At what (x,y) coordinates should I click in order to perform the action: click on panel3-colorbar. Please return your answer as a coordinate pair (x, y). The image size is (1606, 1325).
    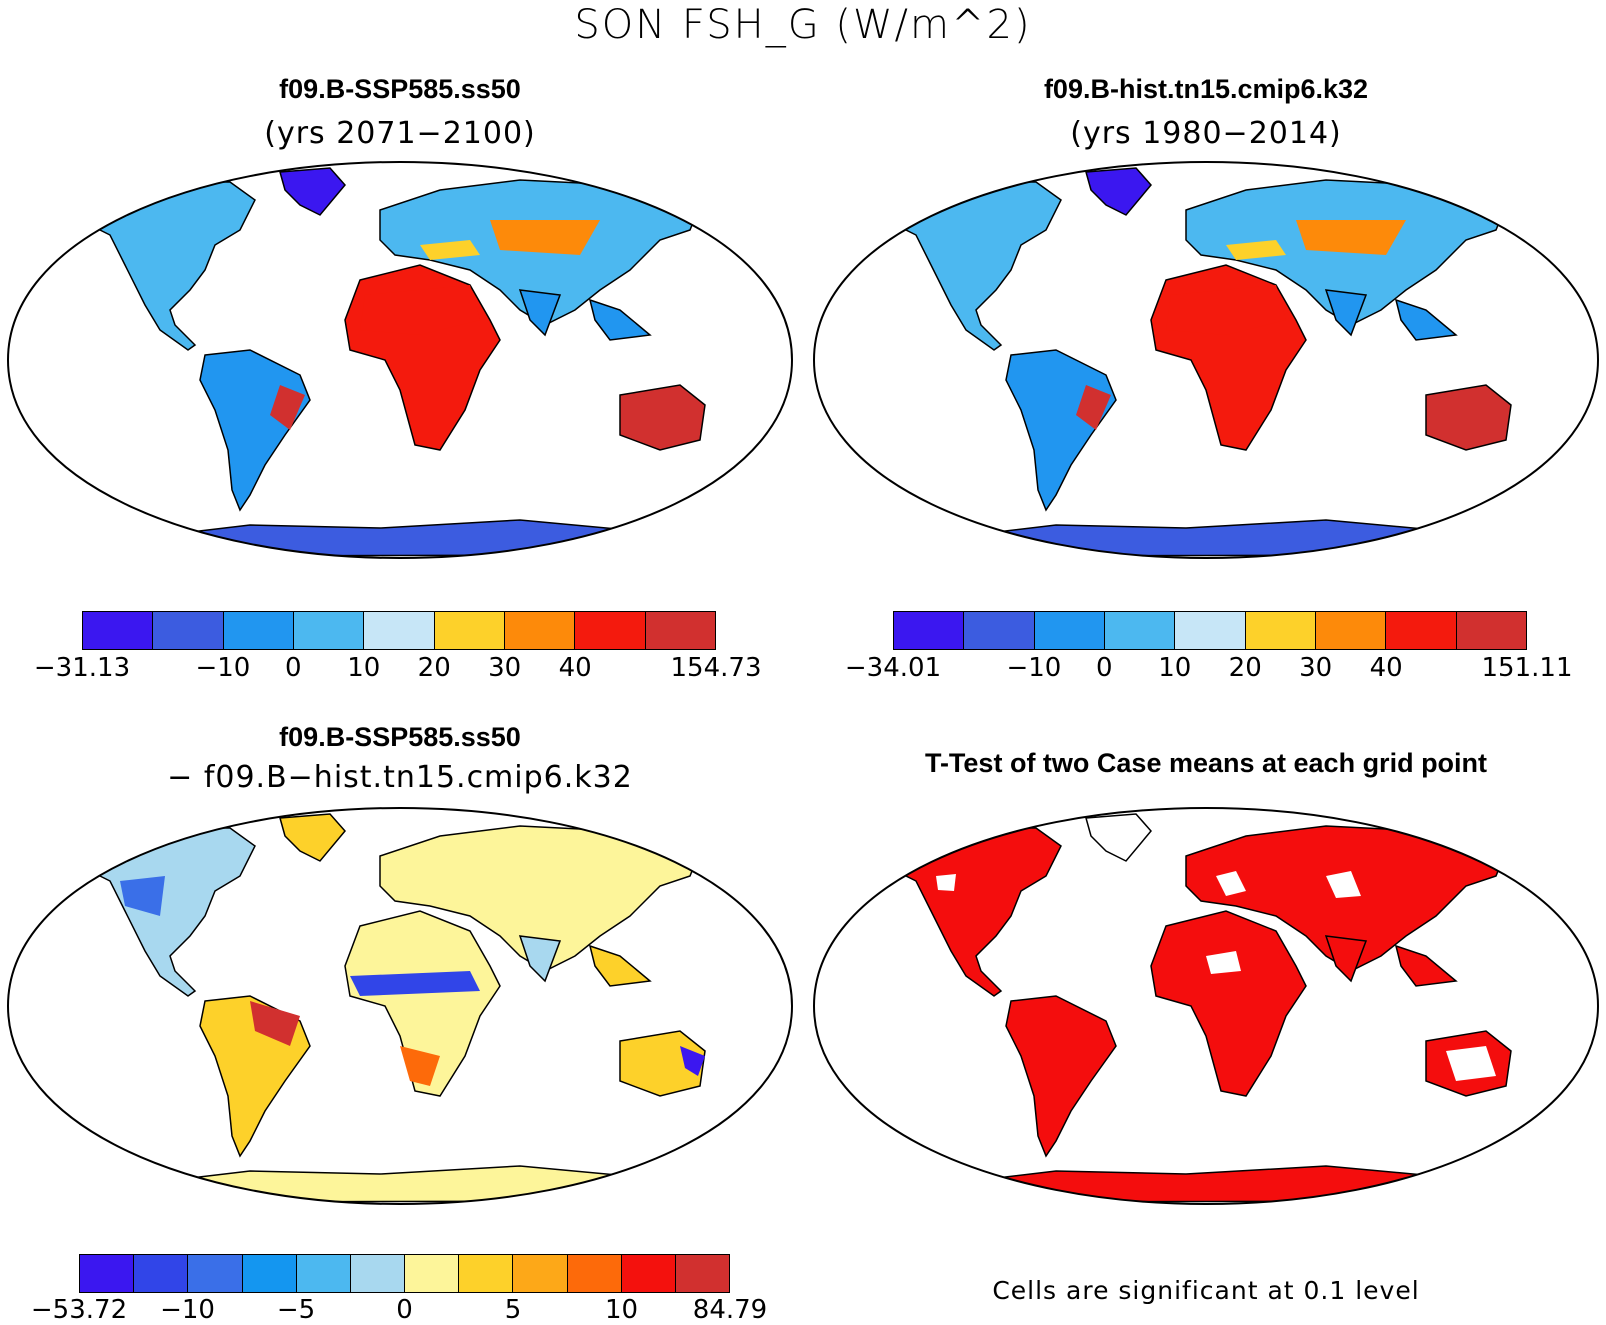
    Looking at the image, I should click on (404, 1273).